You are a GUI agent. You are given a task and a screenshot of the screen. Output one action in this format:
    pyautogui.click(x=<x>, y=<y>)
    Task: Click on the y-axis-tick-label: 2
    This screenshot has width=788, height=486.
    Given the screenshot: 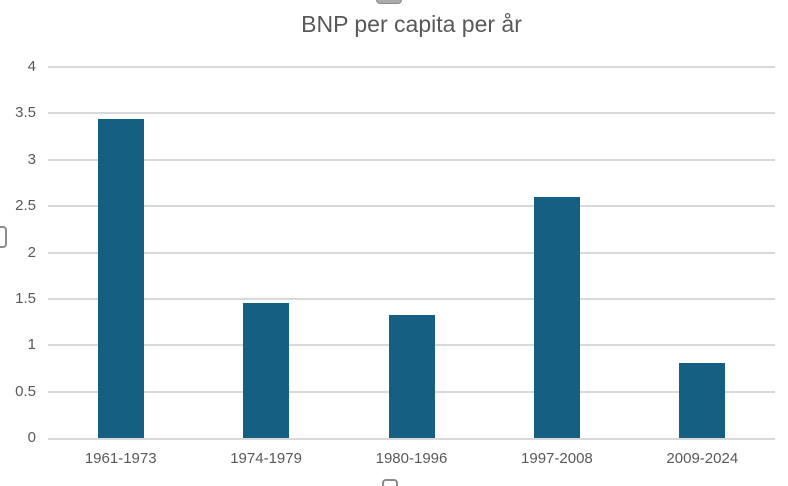 What is the action you would take?
    pyautogui.click(x=31, y=252)
    